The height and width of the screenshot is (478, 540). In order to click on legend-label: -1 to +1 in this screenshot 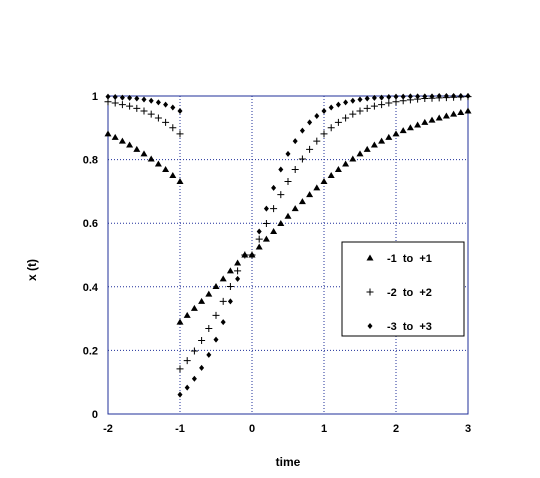, I will do `click(409, 259)`.